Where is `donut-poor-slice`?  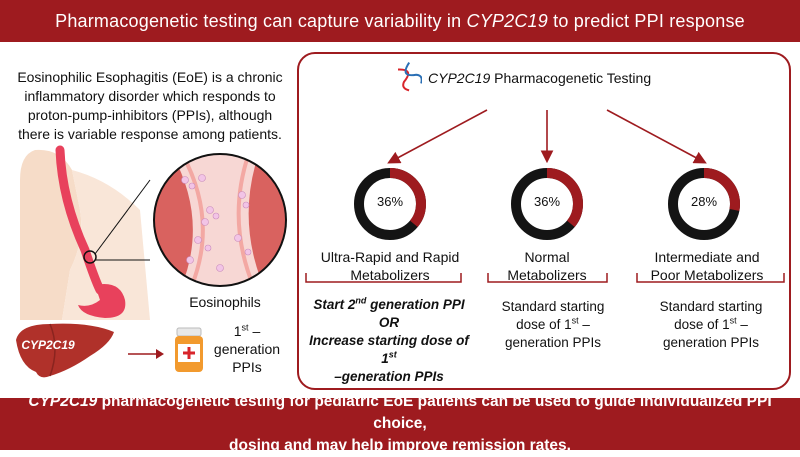
donut-poor-slice is located at coordinates (704, 204).